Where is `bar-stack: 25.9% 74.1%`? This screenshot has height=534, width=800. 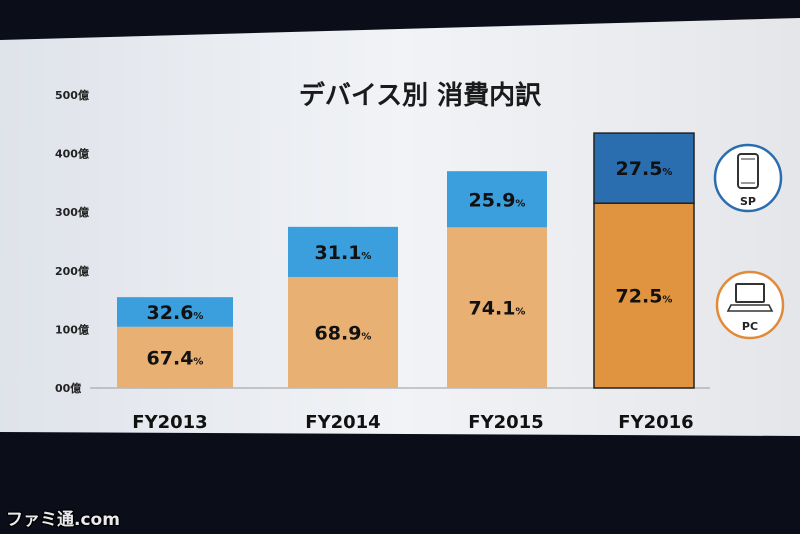 bar-stack: 25.9% 74.1% is located at coordinates (497, 279).